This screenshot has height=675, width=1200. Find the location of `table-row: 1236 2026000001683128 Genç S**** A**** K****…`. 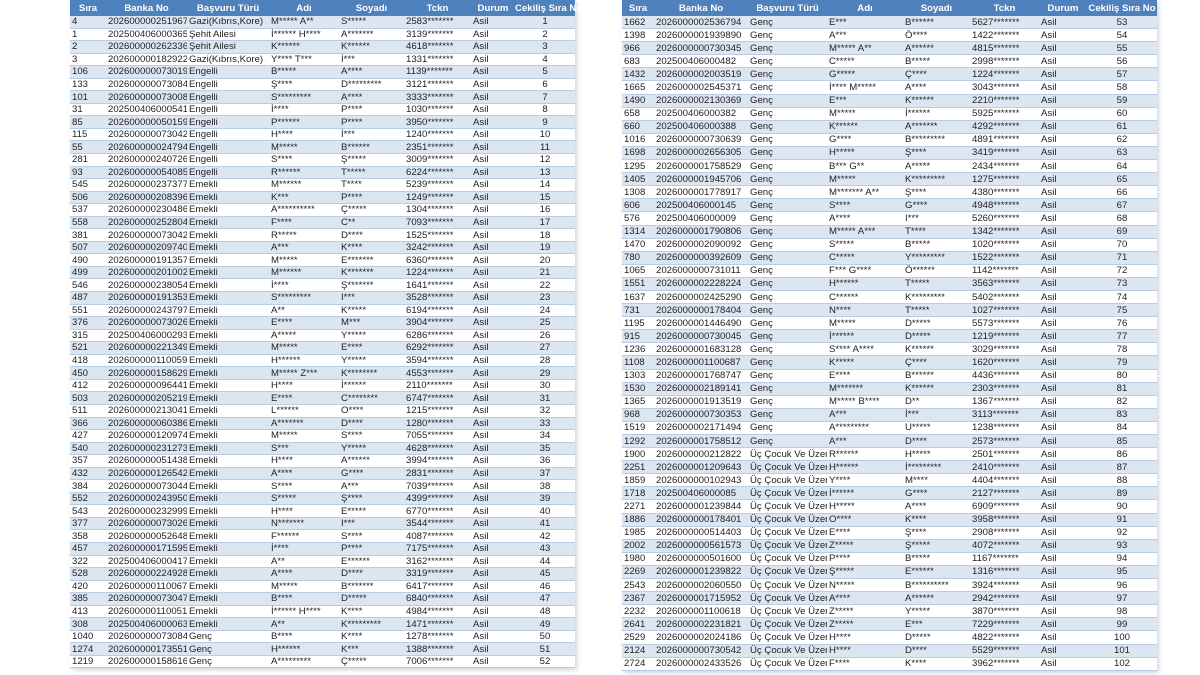

table-row: 1236 2026000001683128 Genç S**** A**** K****… is located at coordinates (889, 350).